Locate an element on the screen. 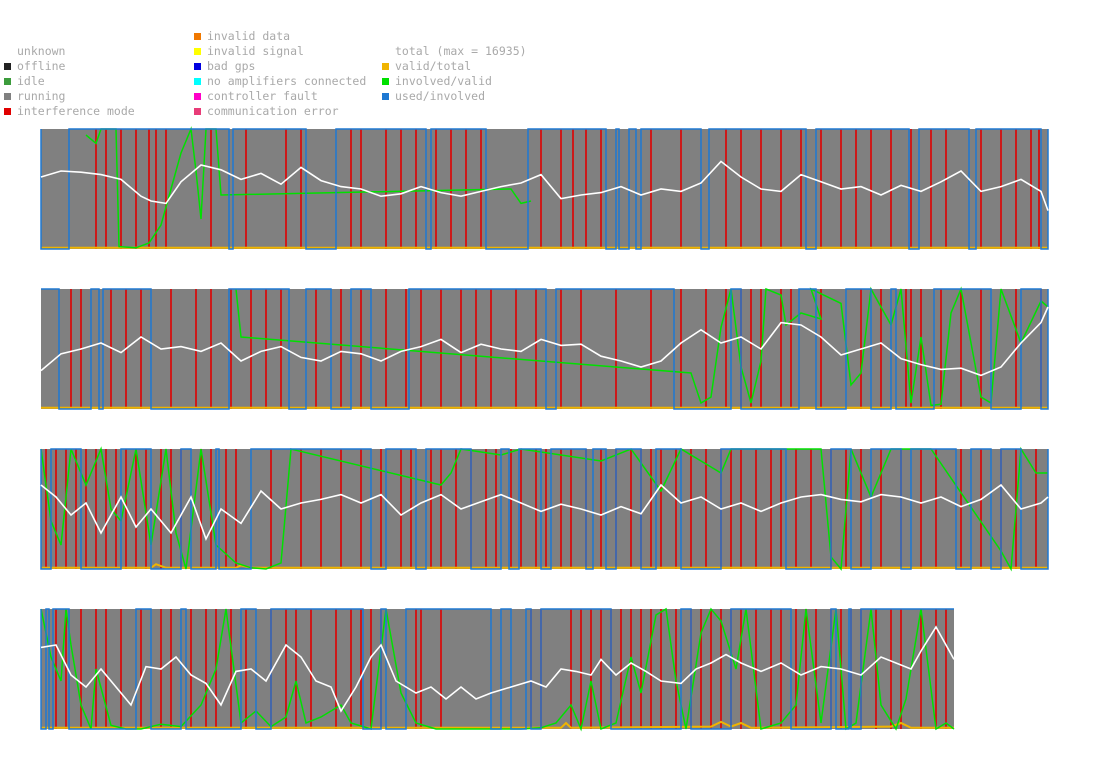  legend-label: invalid data is located at coordinates (249, 36).